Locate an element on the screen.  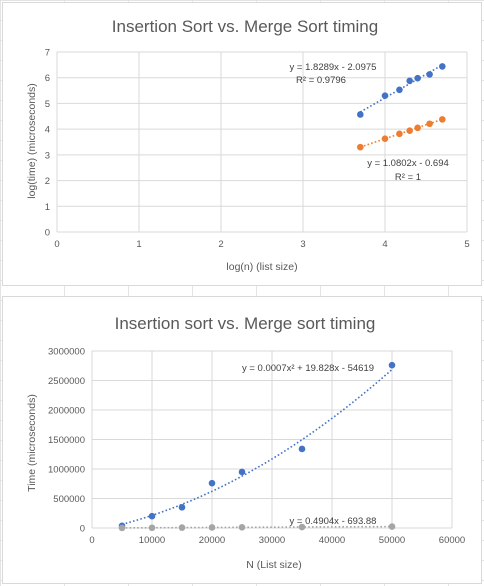
y-tick-label: 5 is located at coordinates (47, 104).